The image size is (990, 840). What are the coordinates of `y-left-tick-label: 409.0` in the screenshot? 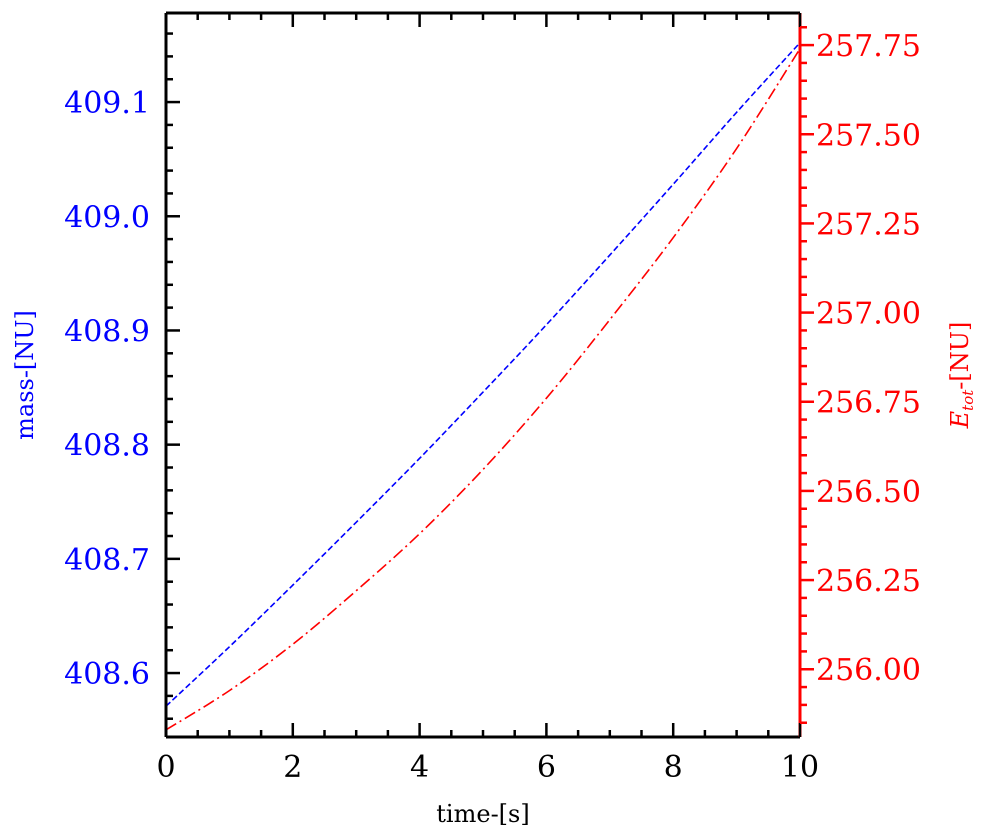 It's located at (107, 217).